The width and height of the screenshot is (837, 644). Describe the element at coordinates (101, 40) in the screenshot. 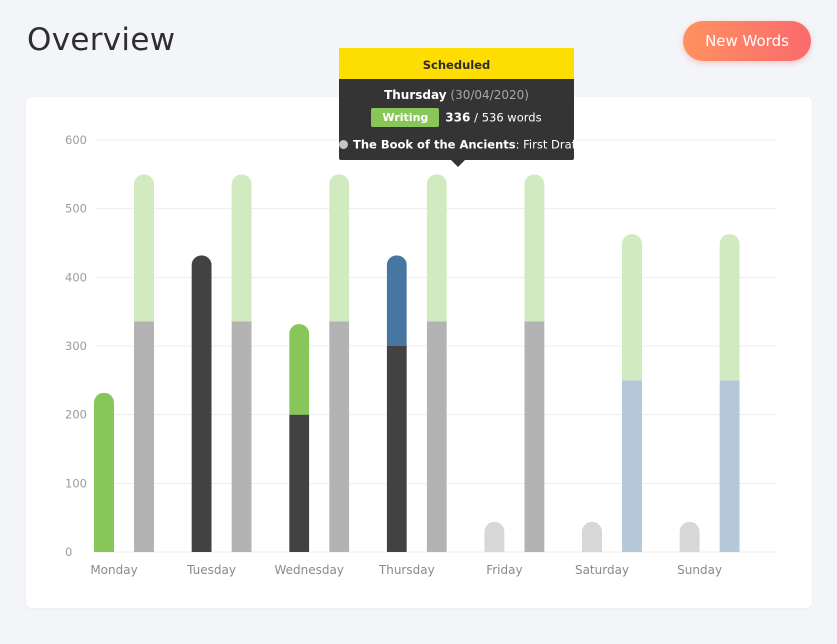

I see `page-title: Overview` at that location.